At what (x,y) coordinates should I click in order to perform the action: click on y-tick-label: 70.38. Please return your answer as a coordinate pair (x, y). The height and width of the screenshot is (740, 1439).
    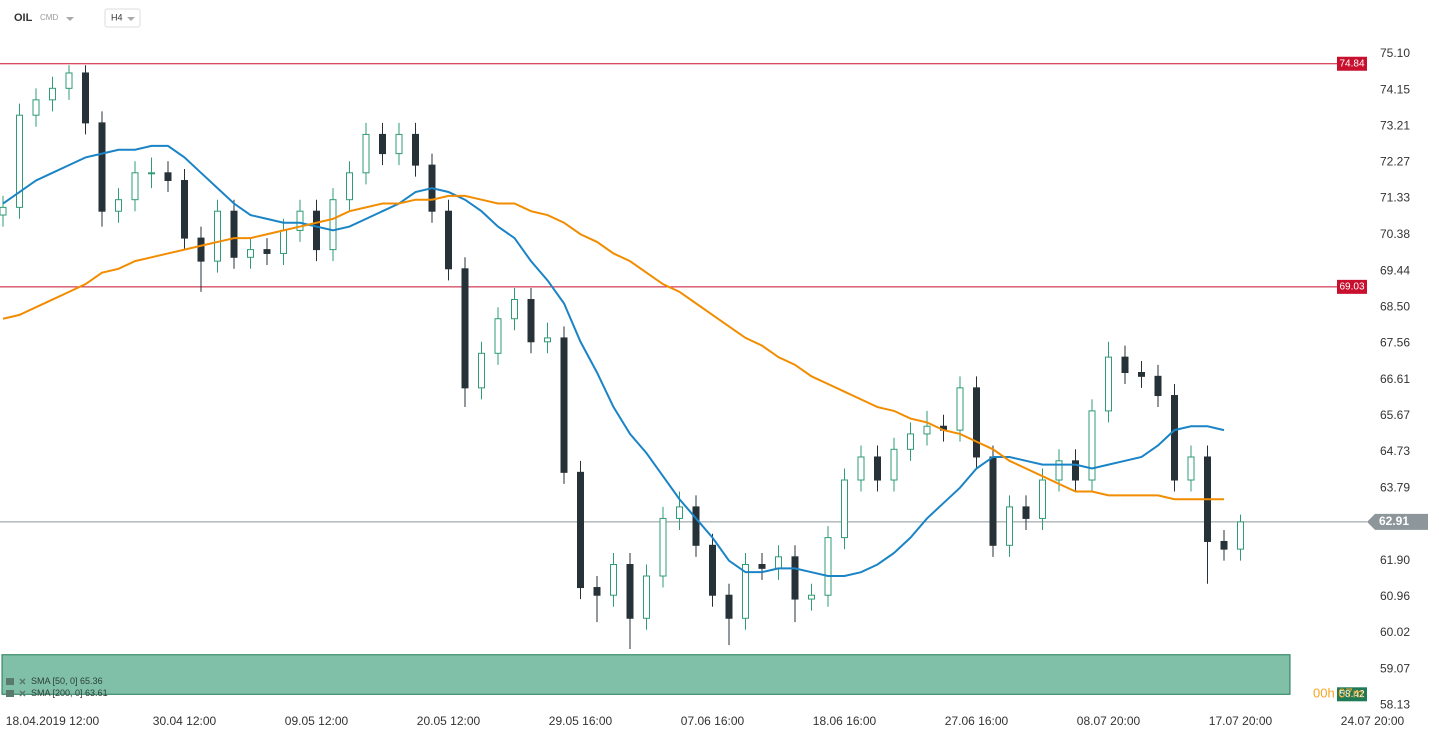
    Looking at the image, I should click on (1395, 234).